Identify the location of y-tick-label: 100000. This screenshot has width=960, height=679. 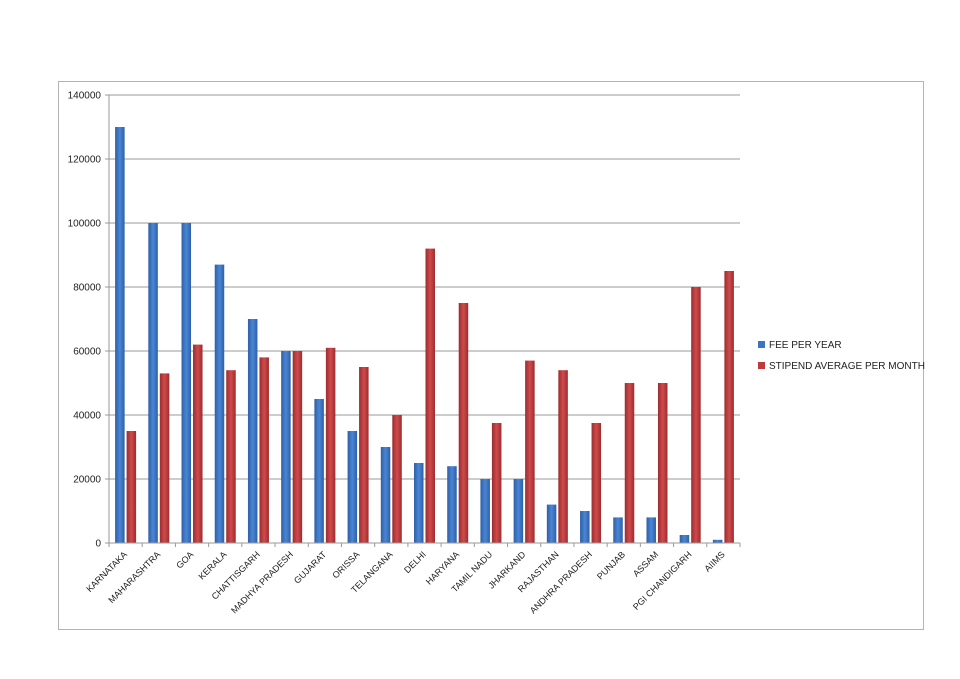
(85, 224).